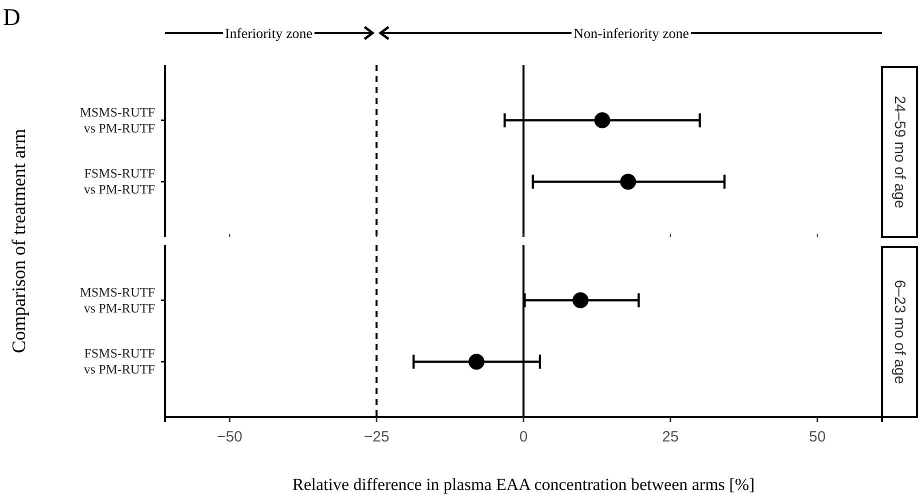 Image resolution: width=922 pixels, height=499 pixels. Describe the element at coordinates (229, 437) in the screenshot. I see `x-tick-label: −50` at that location.